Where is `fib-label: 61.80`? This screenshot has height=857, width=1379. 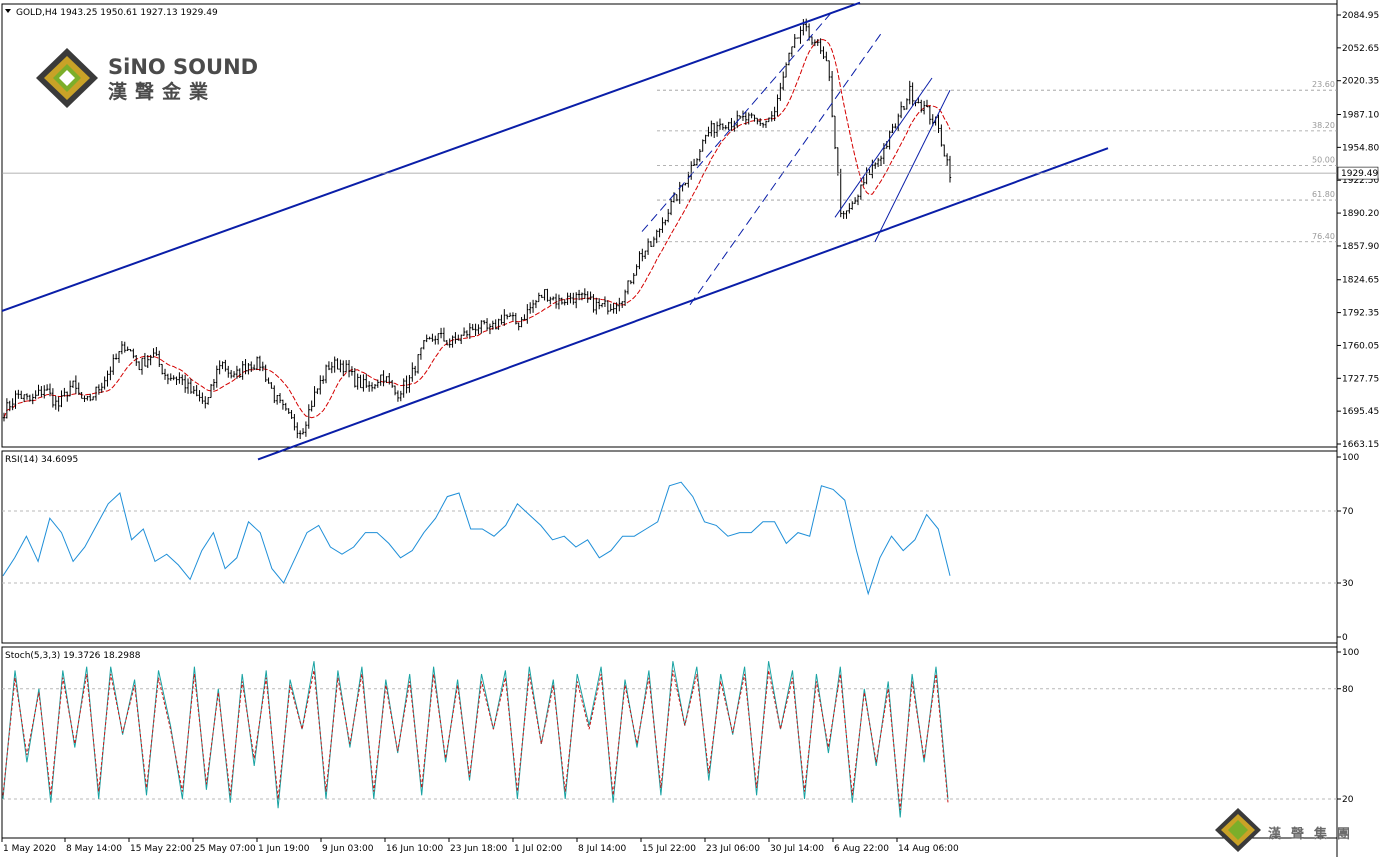
fib-label: 61.80 is located at coordinates (1323, 194).